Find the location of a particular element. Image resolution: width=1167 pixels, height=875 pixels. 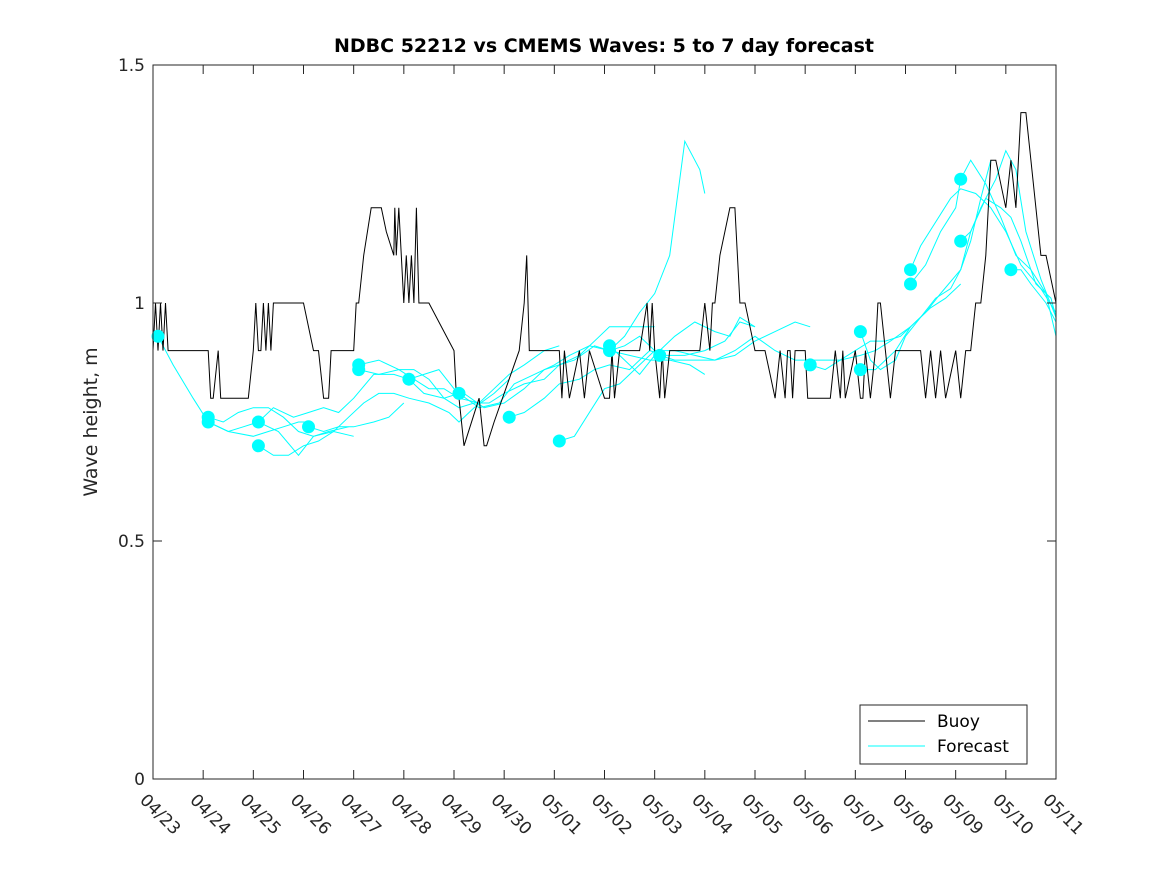

legend-label-buoy: Buoy is located at coordinates (958, 722).